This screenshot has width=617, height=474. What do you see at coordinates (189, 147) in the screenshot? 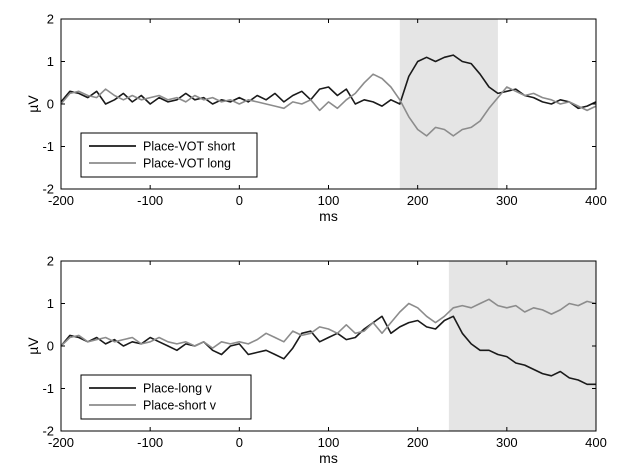
I see `legend-label-0: Place-VOT short` at bounding box center [189, 147].